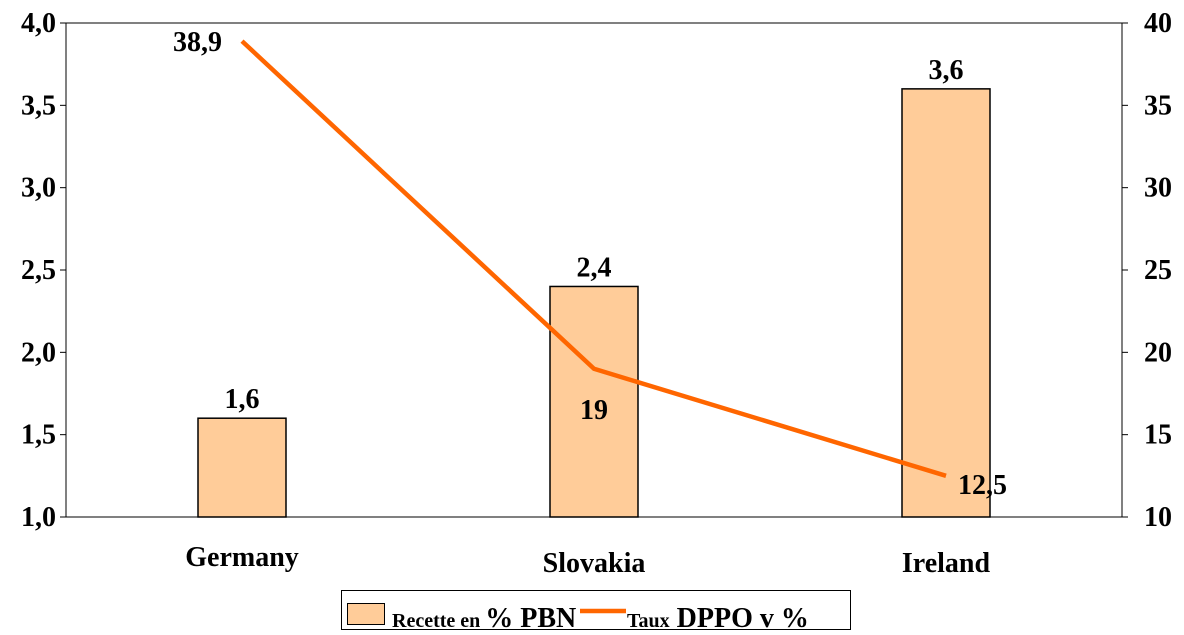 This screenshot has width=1184, height=635. What do you see at coordinates (38, 517) in the screenshot?
I see `left-axis-tick-label: 1,0` at bounding box center [38, 517].